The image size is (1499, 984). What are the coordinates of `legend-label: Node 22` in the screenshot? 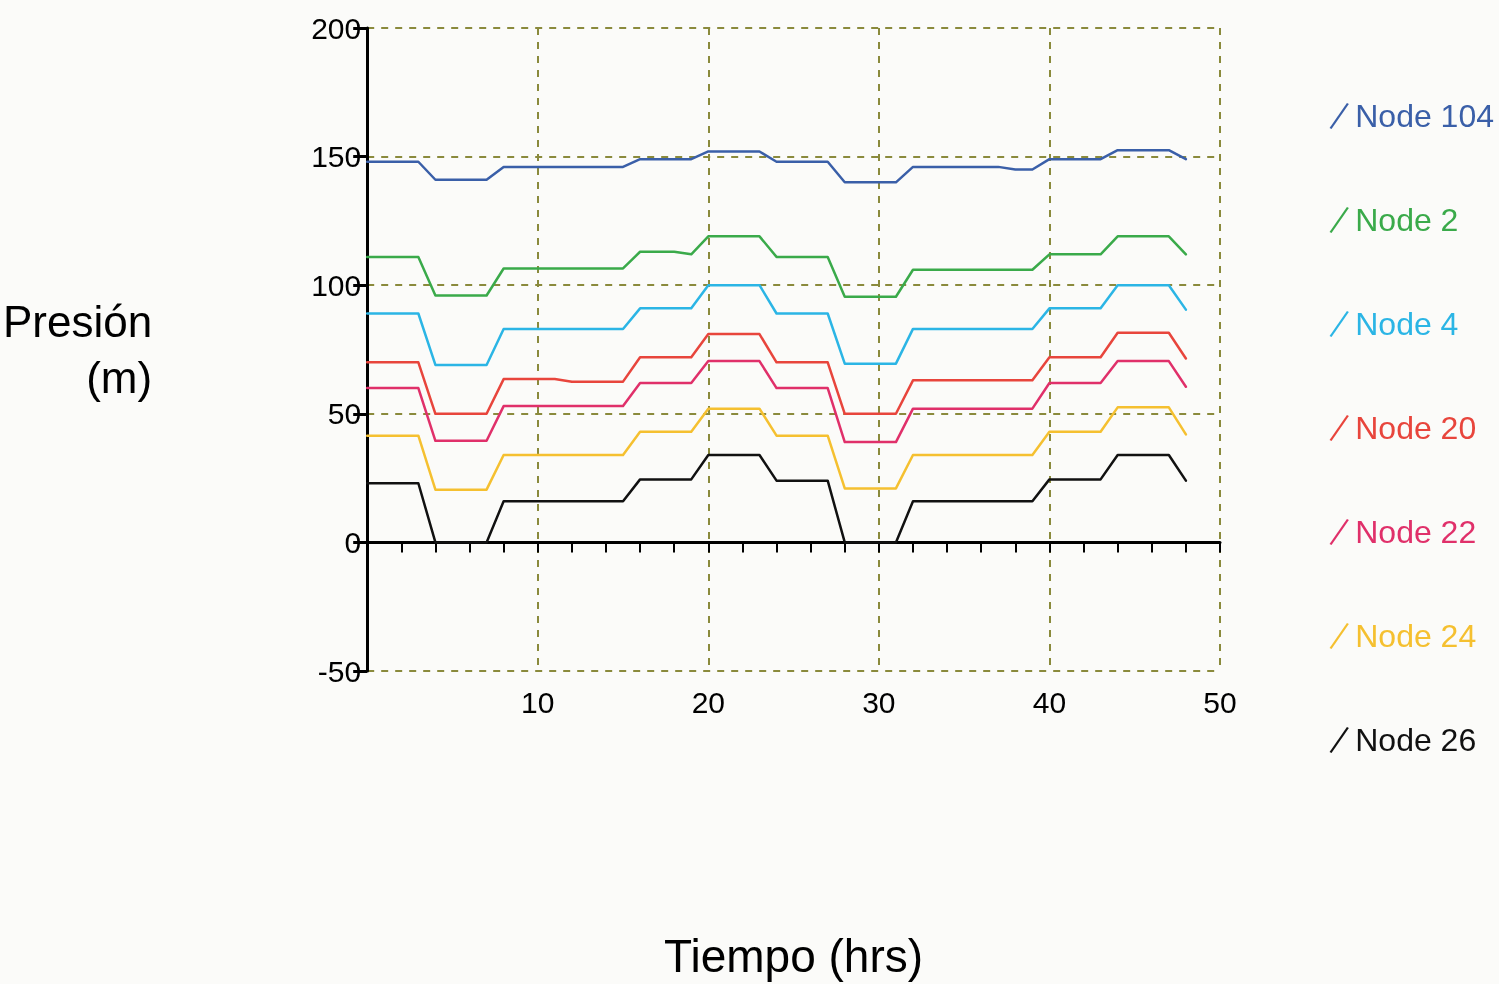 It's located at (1416, 532).